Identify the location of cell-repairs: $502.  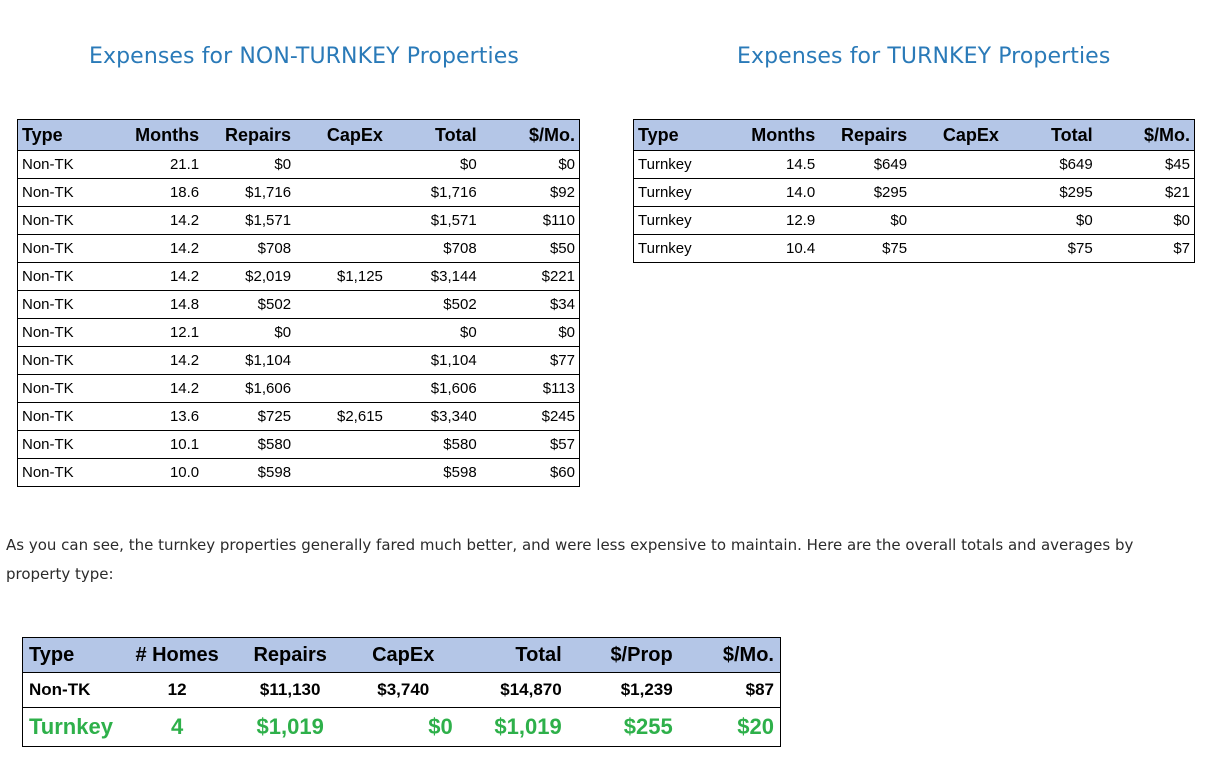
(249, 304).